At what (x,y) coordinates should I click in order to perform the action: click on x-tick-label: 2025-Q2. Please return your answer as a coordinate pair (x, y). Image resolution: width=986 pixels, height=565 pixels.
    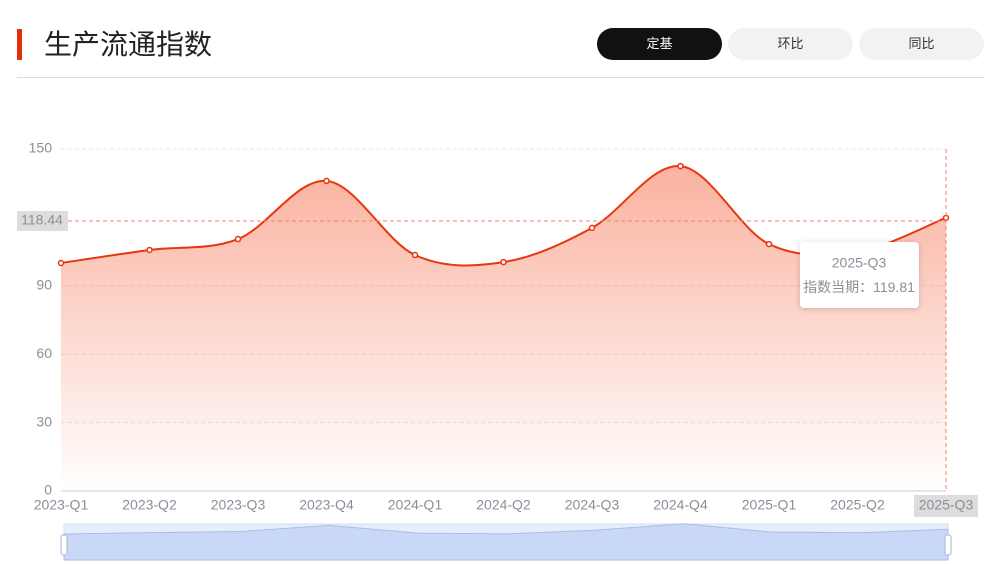
    Looking at the image, I should click on (857, 505).